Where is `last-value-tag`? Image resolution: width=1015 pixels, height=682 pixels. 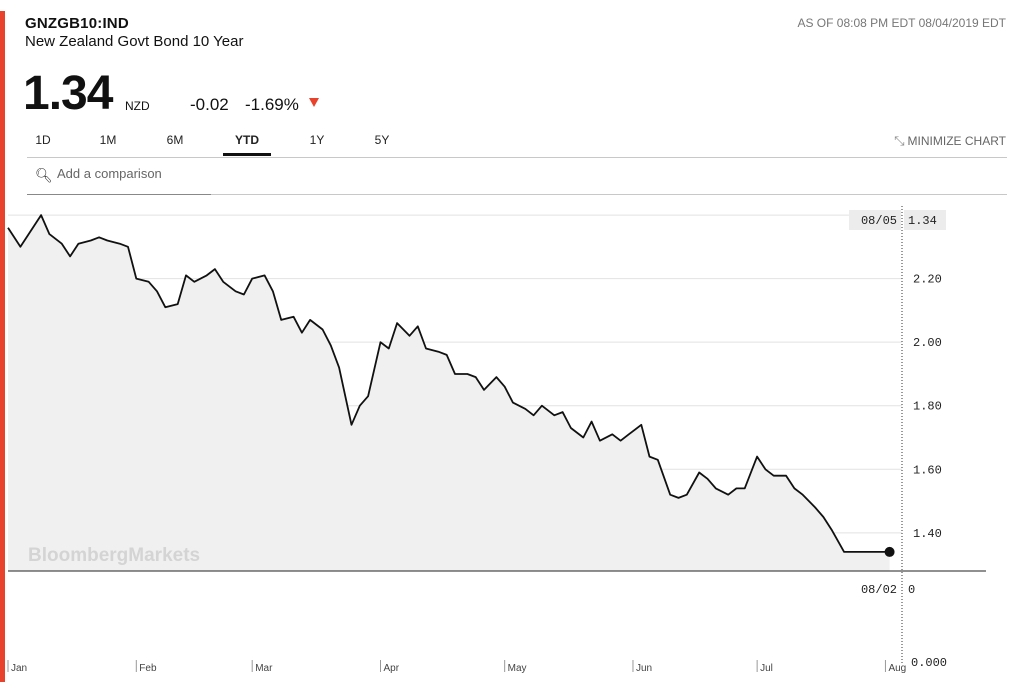 last-value-tag is located at coordinates (925, 220).